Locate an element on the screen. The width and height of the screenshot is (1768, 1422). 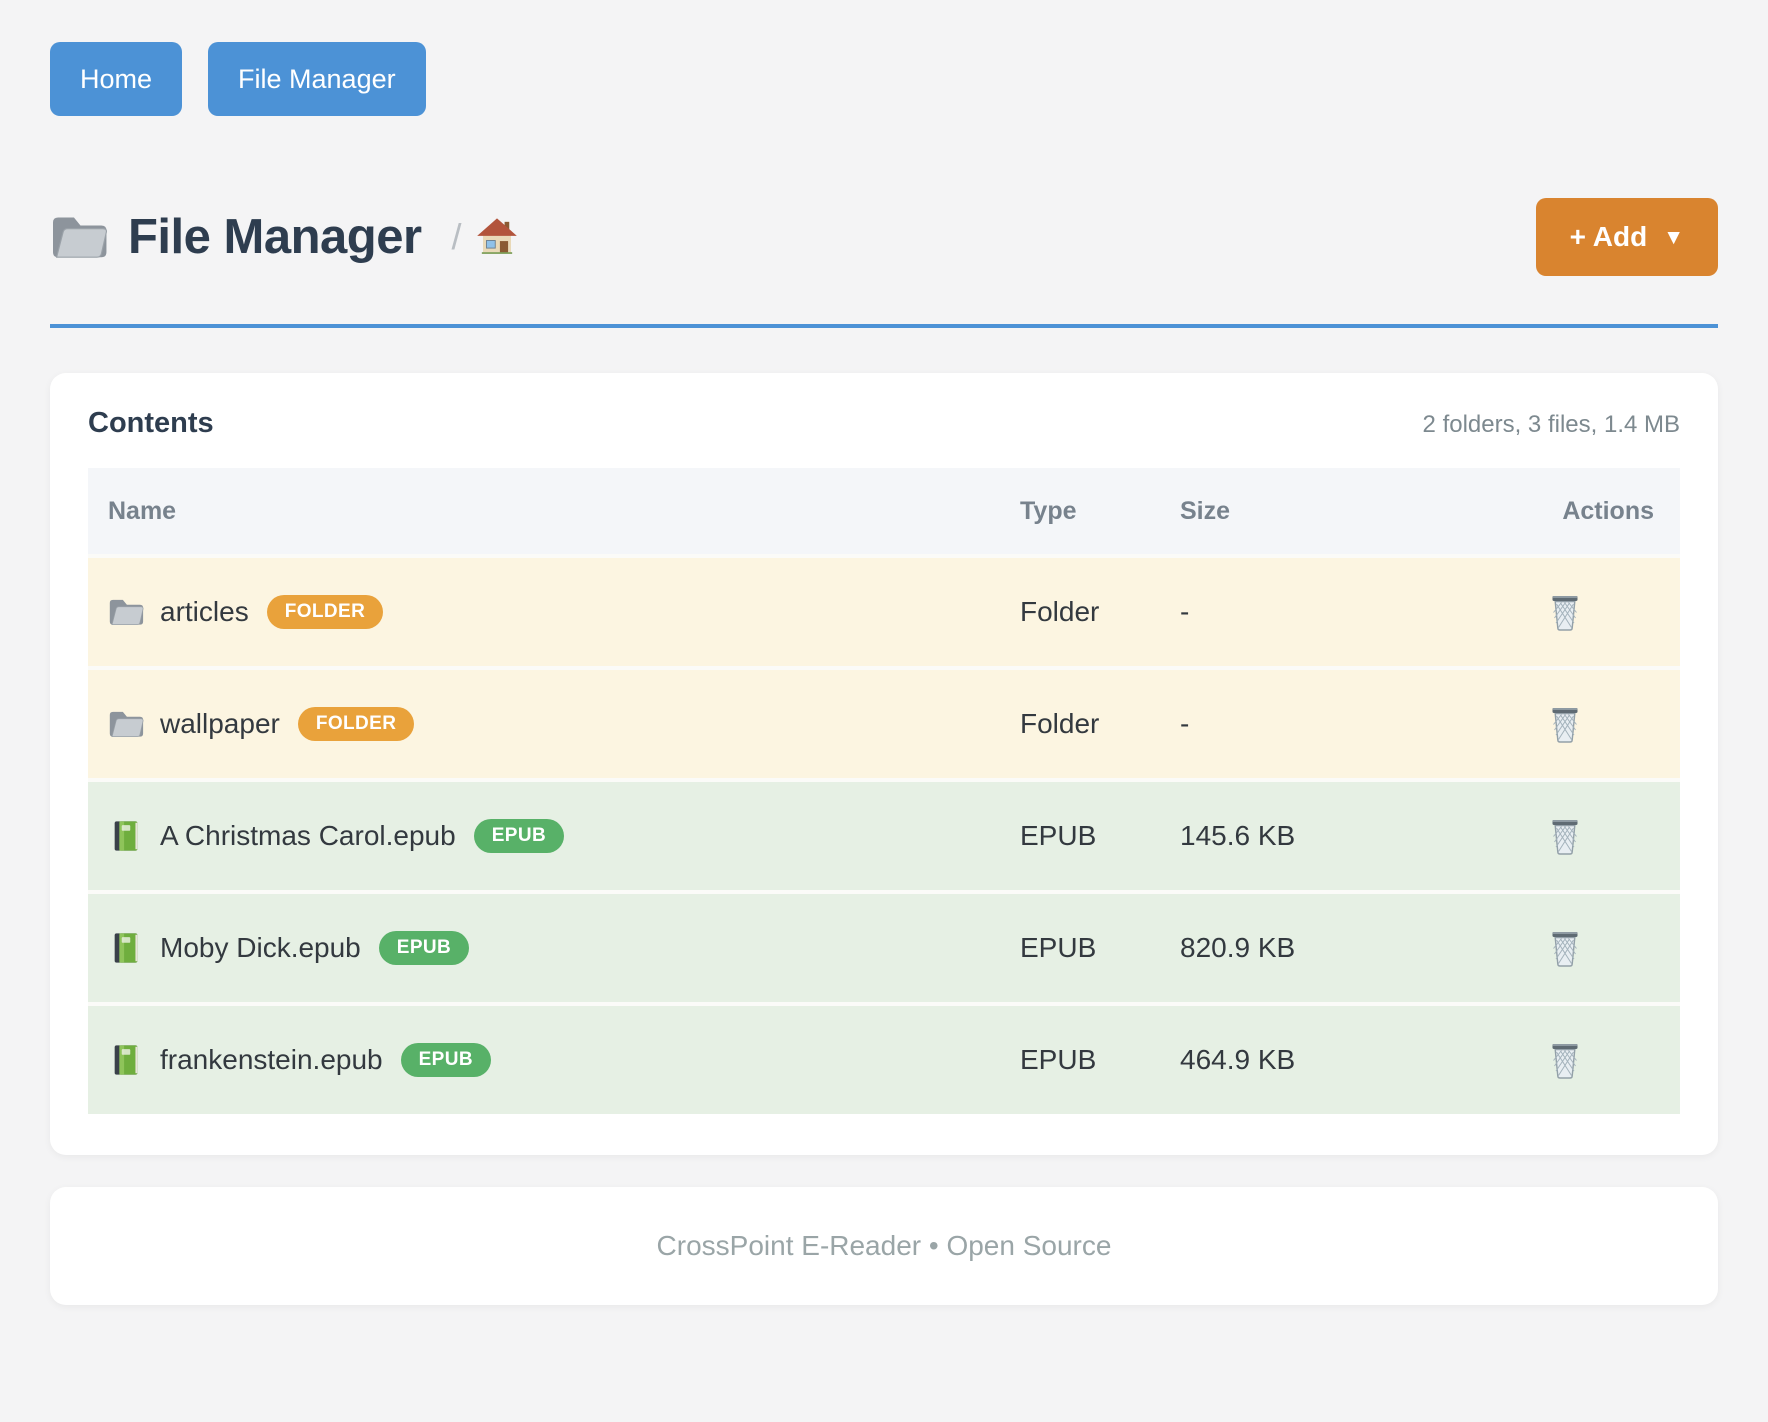
file-name: Moby Dick.epub is located at coordinates (260, 947).